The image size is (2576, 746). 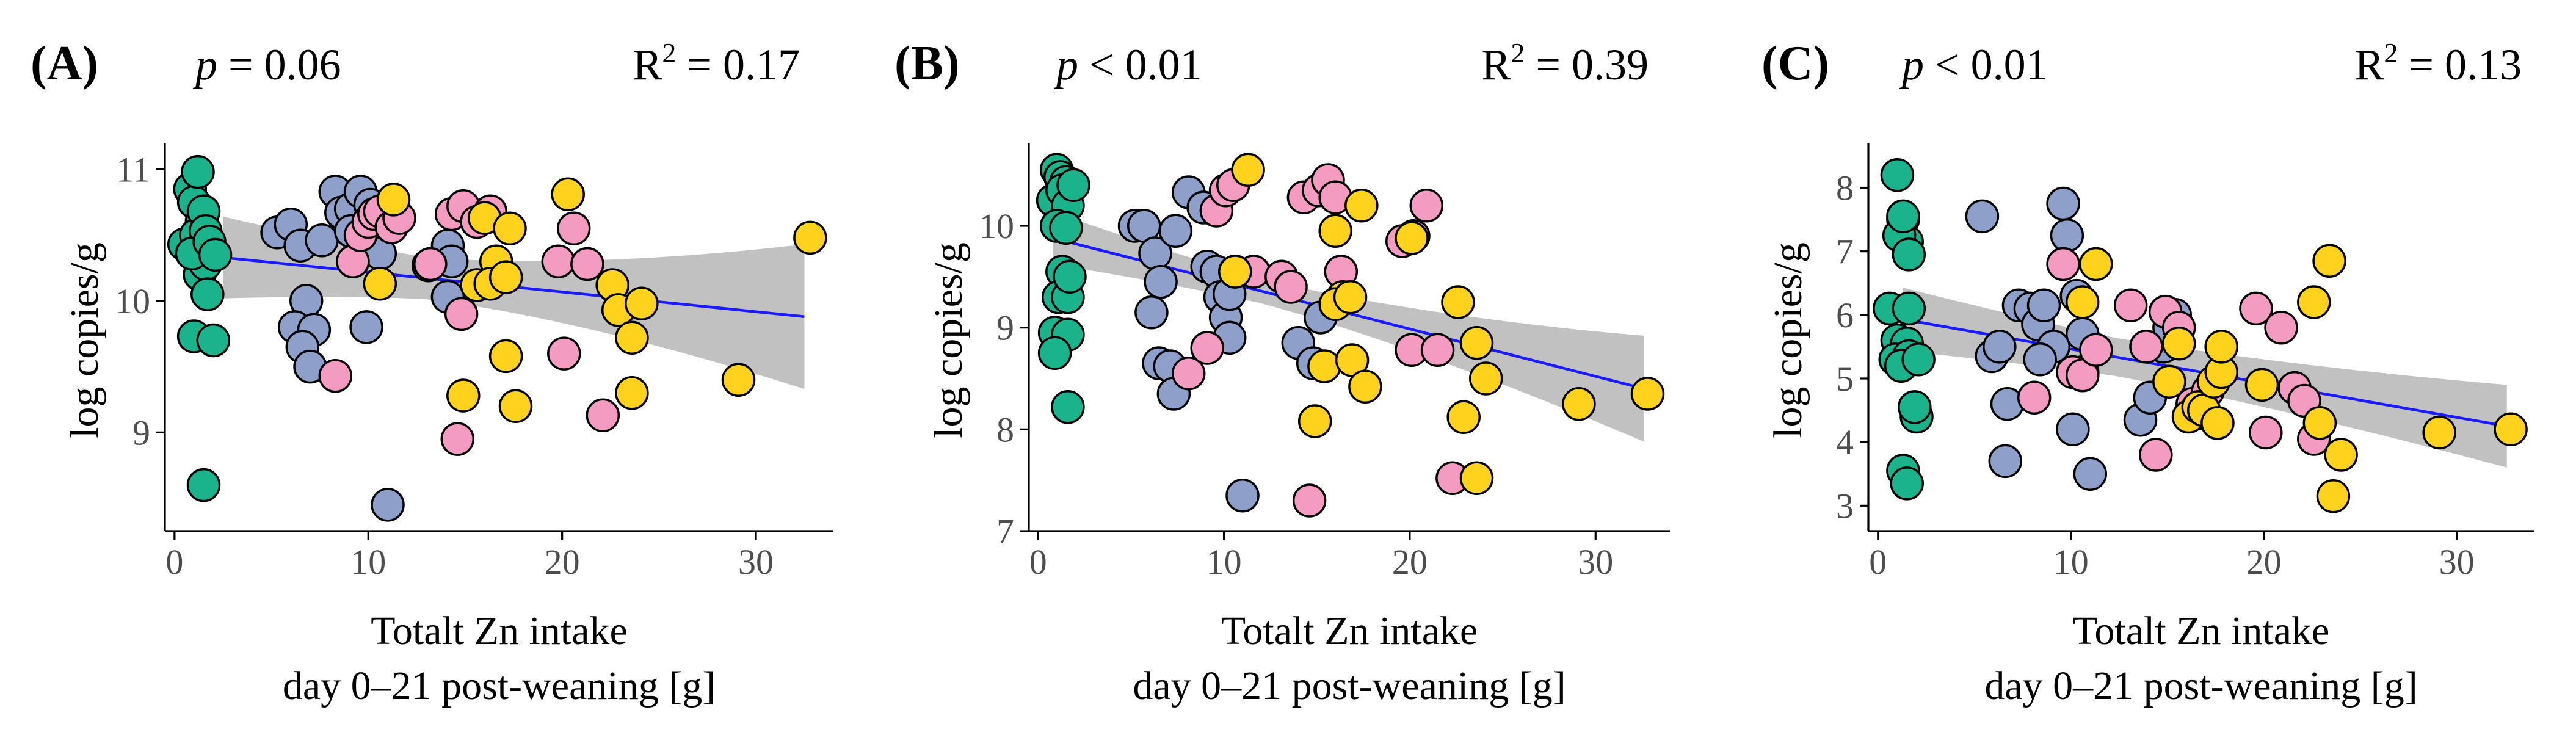 I want to click on y-tick-label: 10, so click(x=996, y=226).